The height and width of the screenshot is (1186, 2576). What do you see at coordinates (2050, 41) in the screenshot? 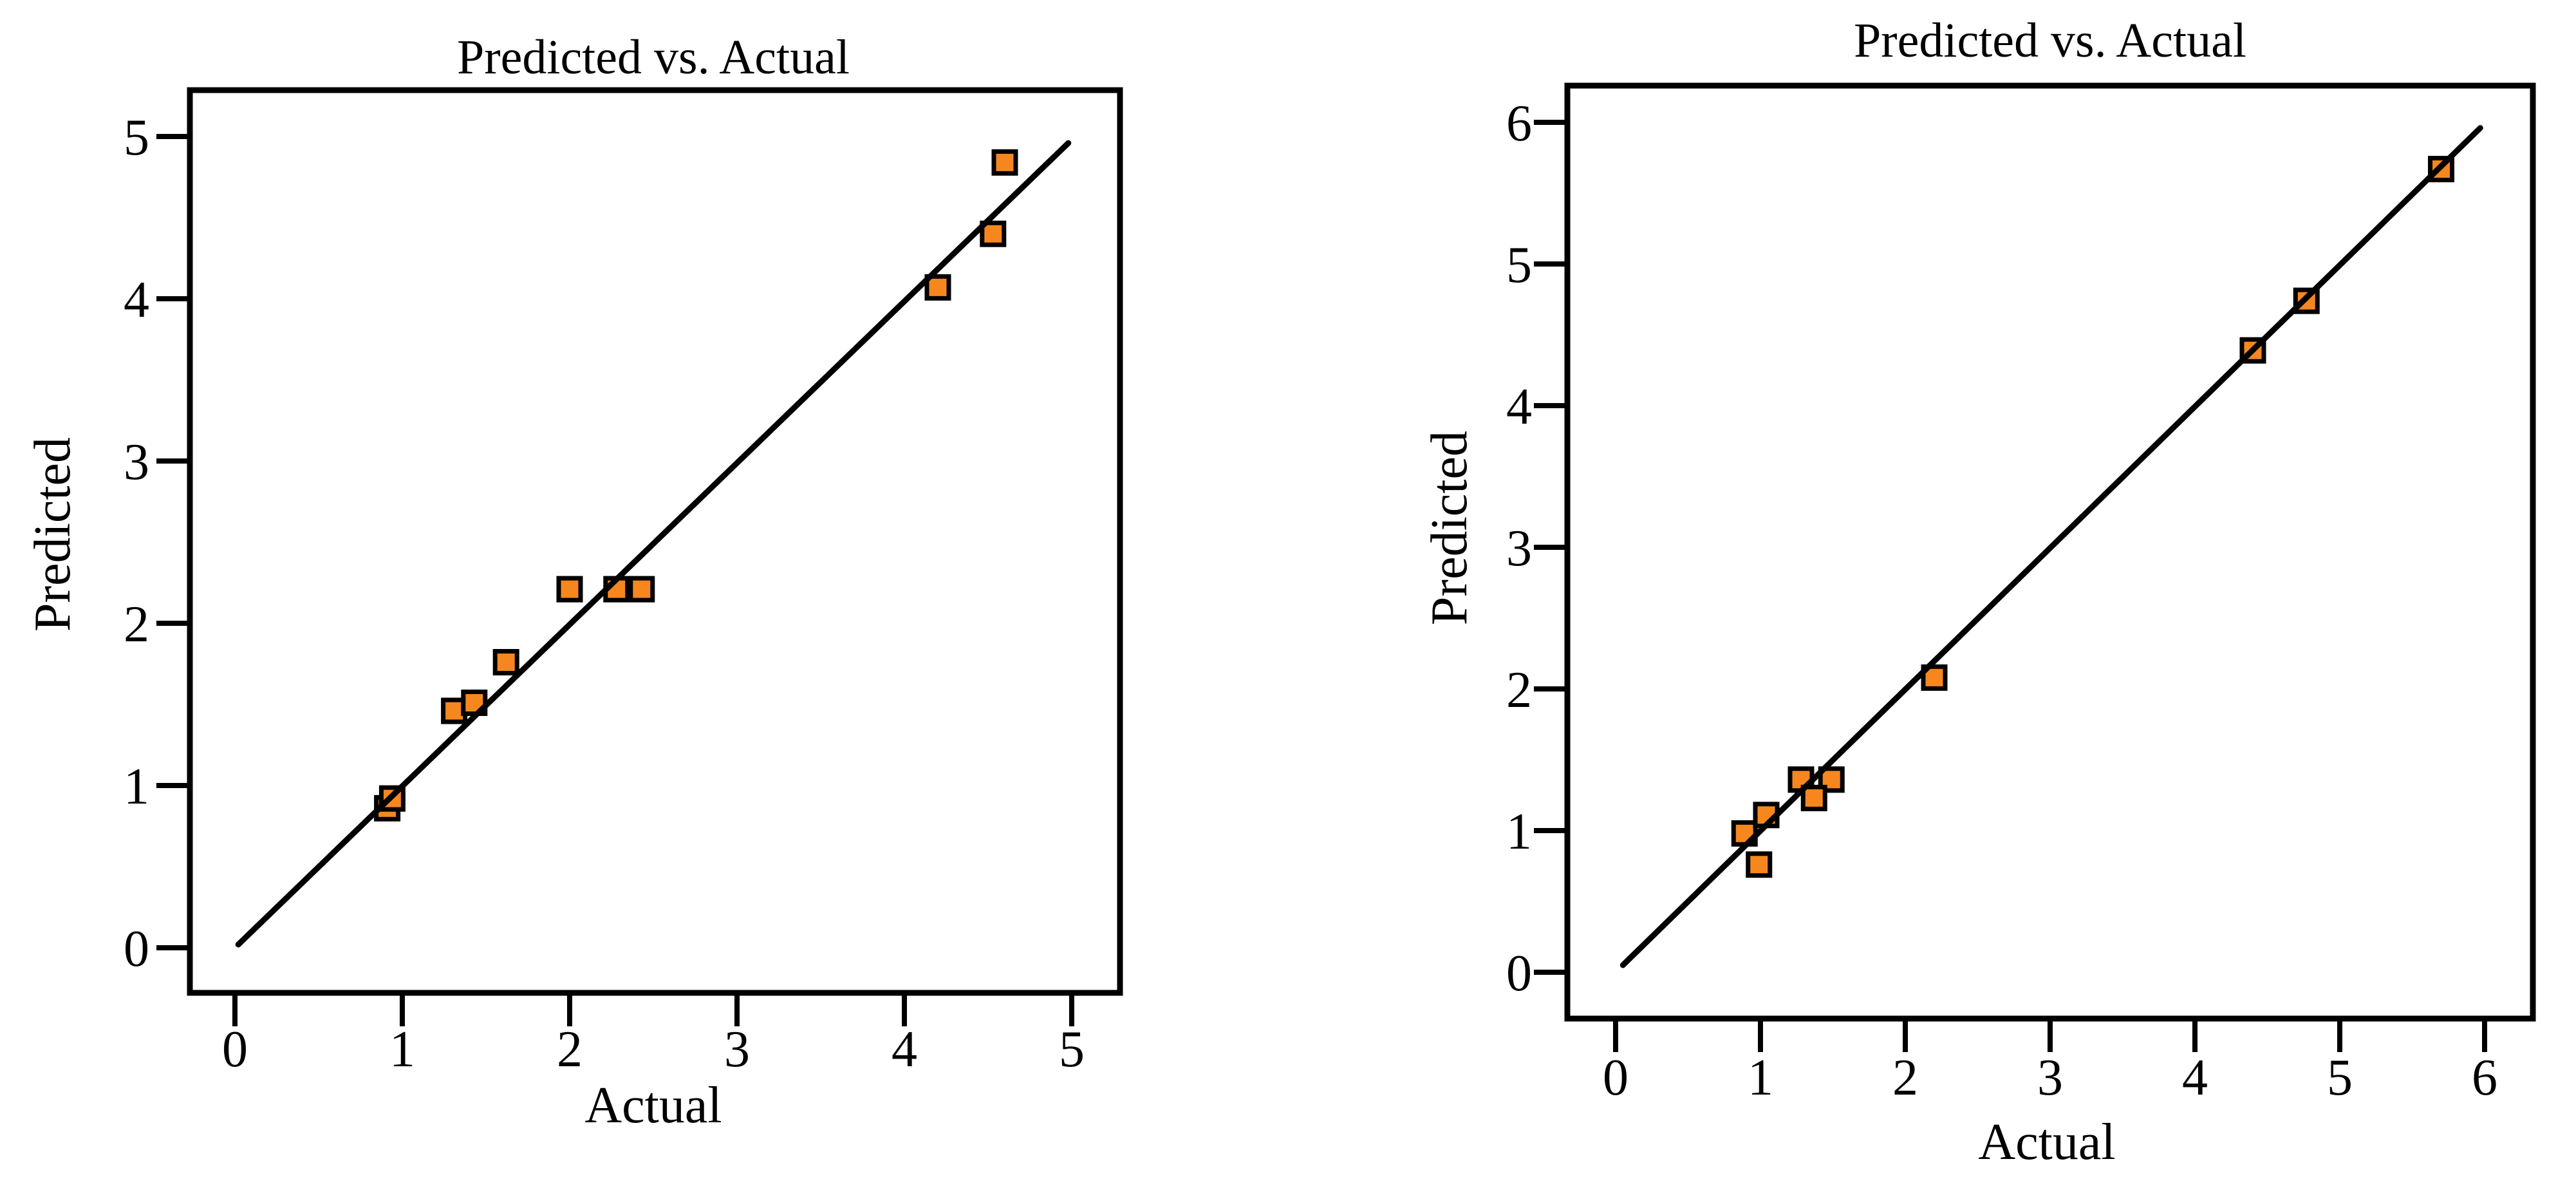
I see `chart-title-right: Predicted vs. Actual` at bounding box center [2050, 41].